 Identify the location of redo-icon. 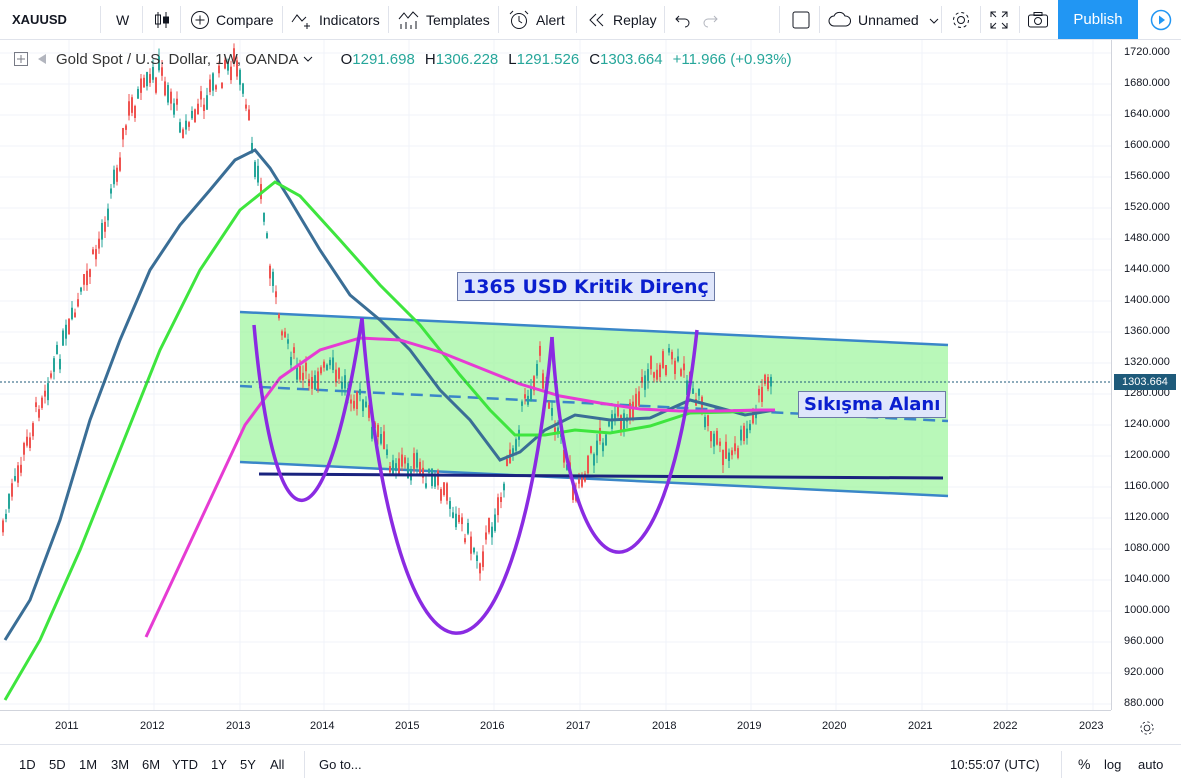
(710, 21).